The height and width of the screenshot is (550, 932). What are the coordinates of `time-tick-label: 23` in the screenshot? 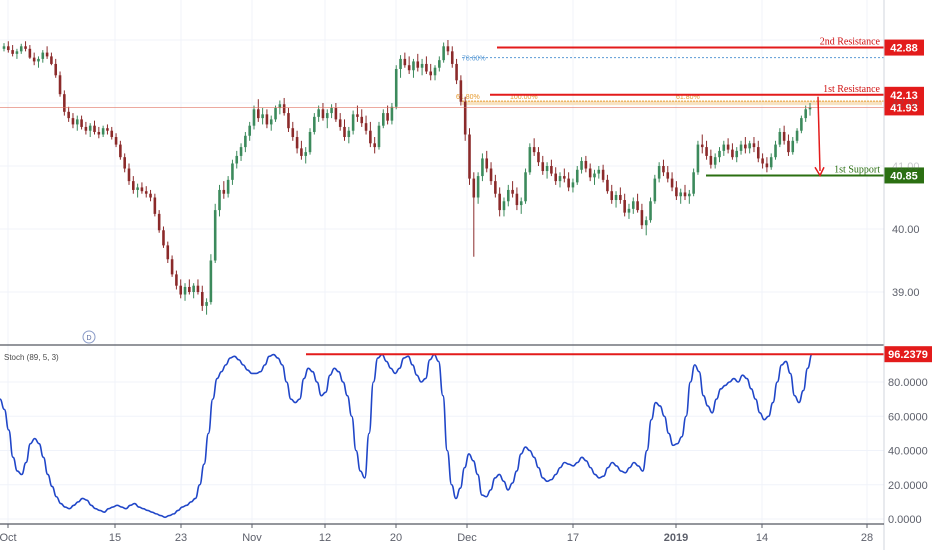 It's located at (181, 538).